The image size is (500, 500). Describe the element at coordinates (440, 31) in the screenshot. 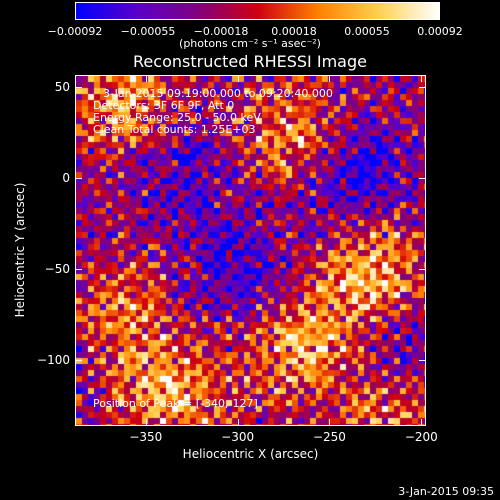

I see `colorbar-tick-label: 0.00092` at that location.